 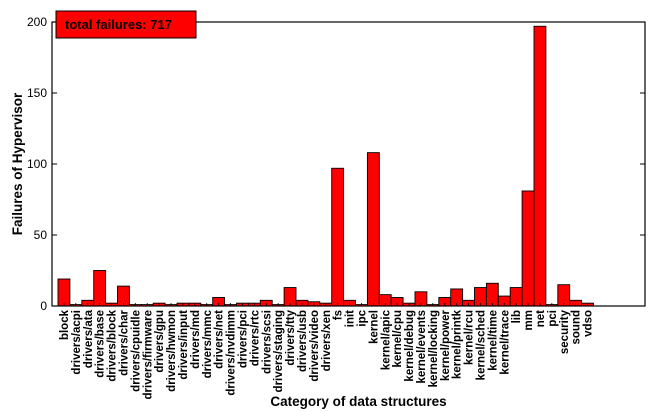 What do you see at coordinates (529, 320) in the screenshot?
I see `x-tick-label: mm` at bounding box center [529, 320].